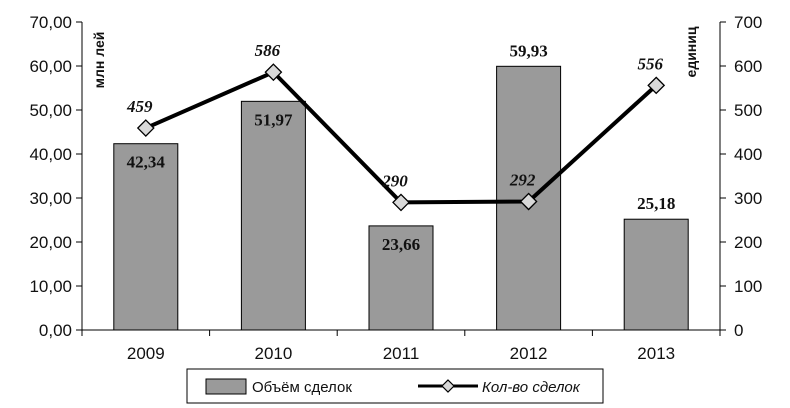 The height and width of the screenshot is (408, 790). I want to click on bar-value-label: 23,66, so click(401, 244).